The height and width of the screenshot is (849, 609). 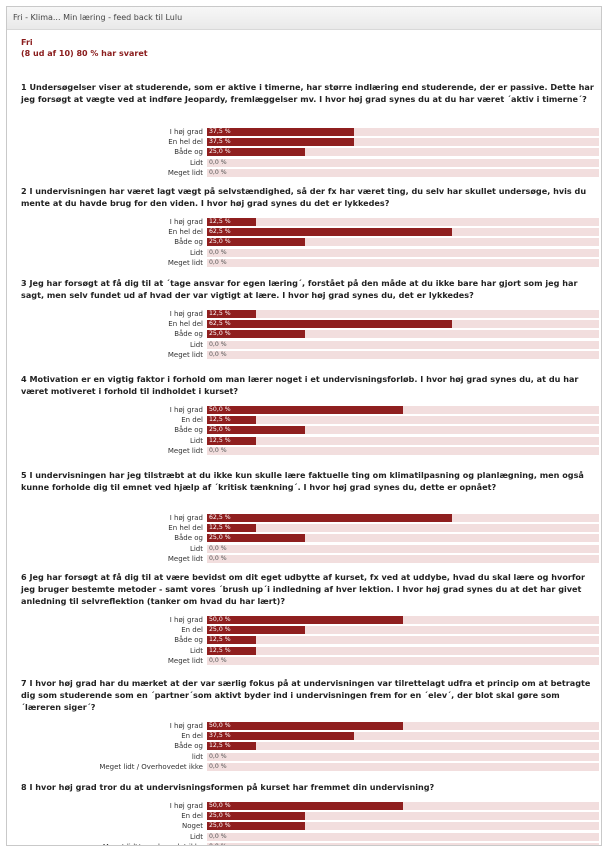 What do you see at coordinates (403, 518) in the screenshot?
I see `bar-track: 62,5 %` at bounding box center [403, 518].